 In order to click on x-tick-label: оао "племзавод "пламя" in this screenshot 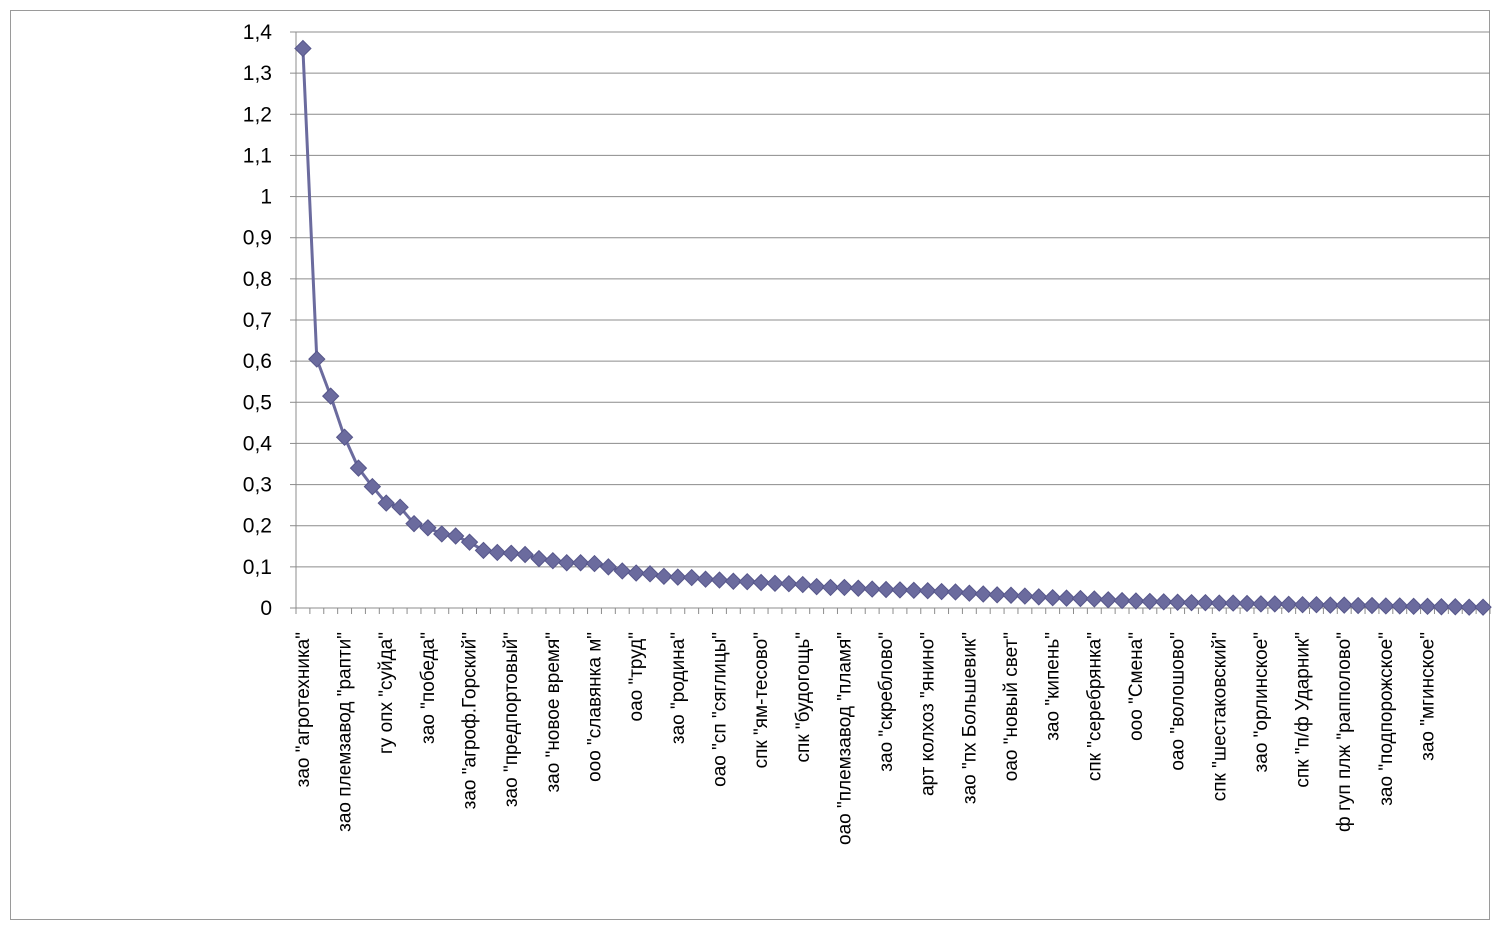, I will do `click(844, 738)`.